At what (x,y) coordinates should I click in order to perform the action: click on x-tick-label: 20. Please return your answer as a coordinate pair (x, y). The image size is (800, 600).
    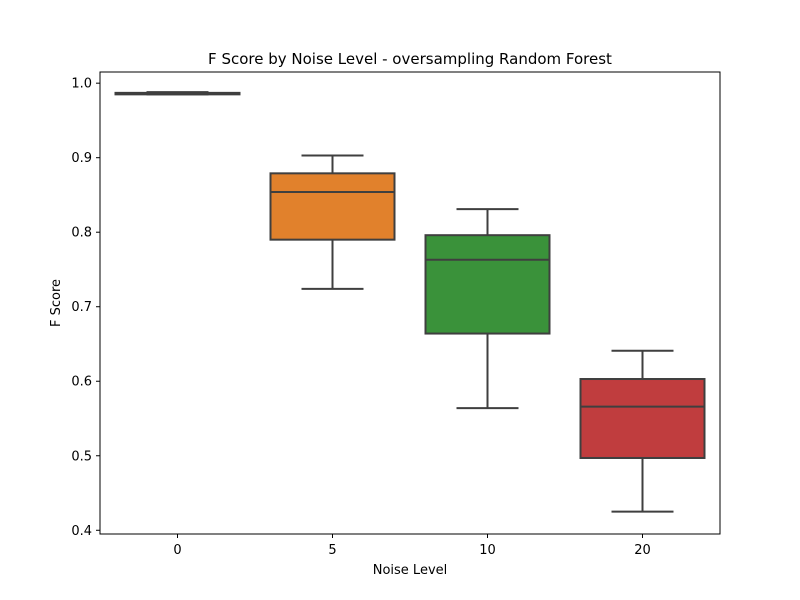
    Looking at the image, I should click on (642, 550).